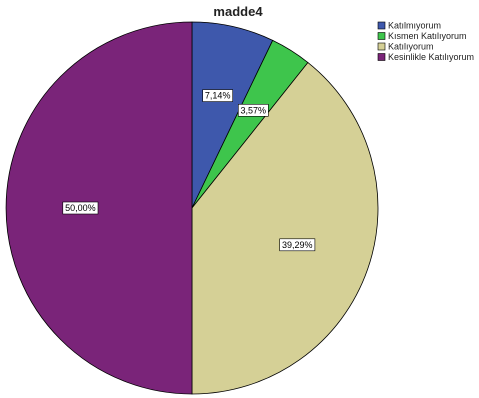  What do you see at coordinates (431, 57) in the screenshot?
I see `legend-label-4: Kesinlikle Katılıyorum` at bounding box center [431, 57].